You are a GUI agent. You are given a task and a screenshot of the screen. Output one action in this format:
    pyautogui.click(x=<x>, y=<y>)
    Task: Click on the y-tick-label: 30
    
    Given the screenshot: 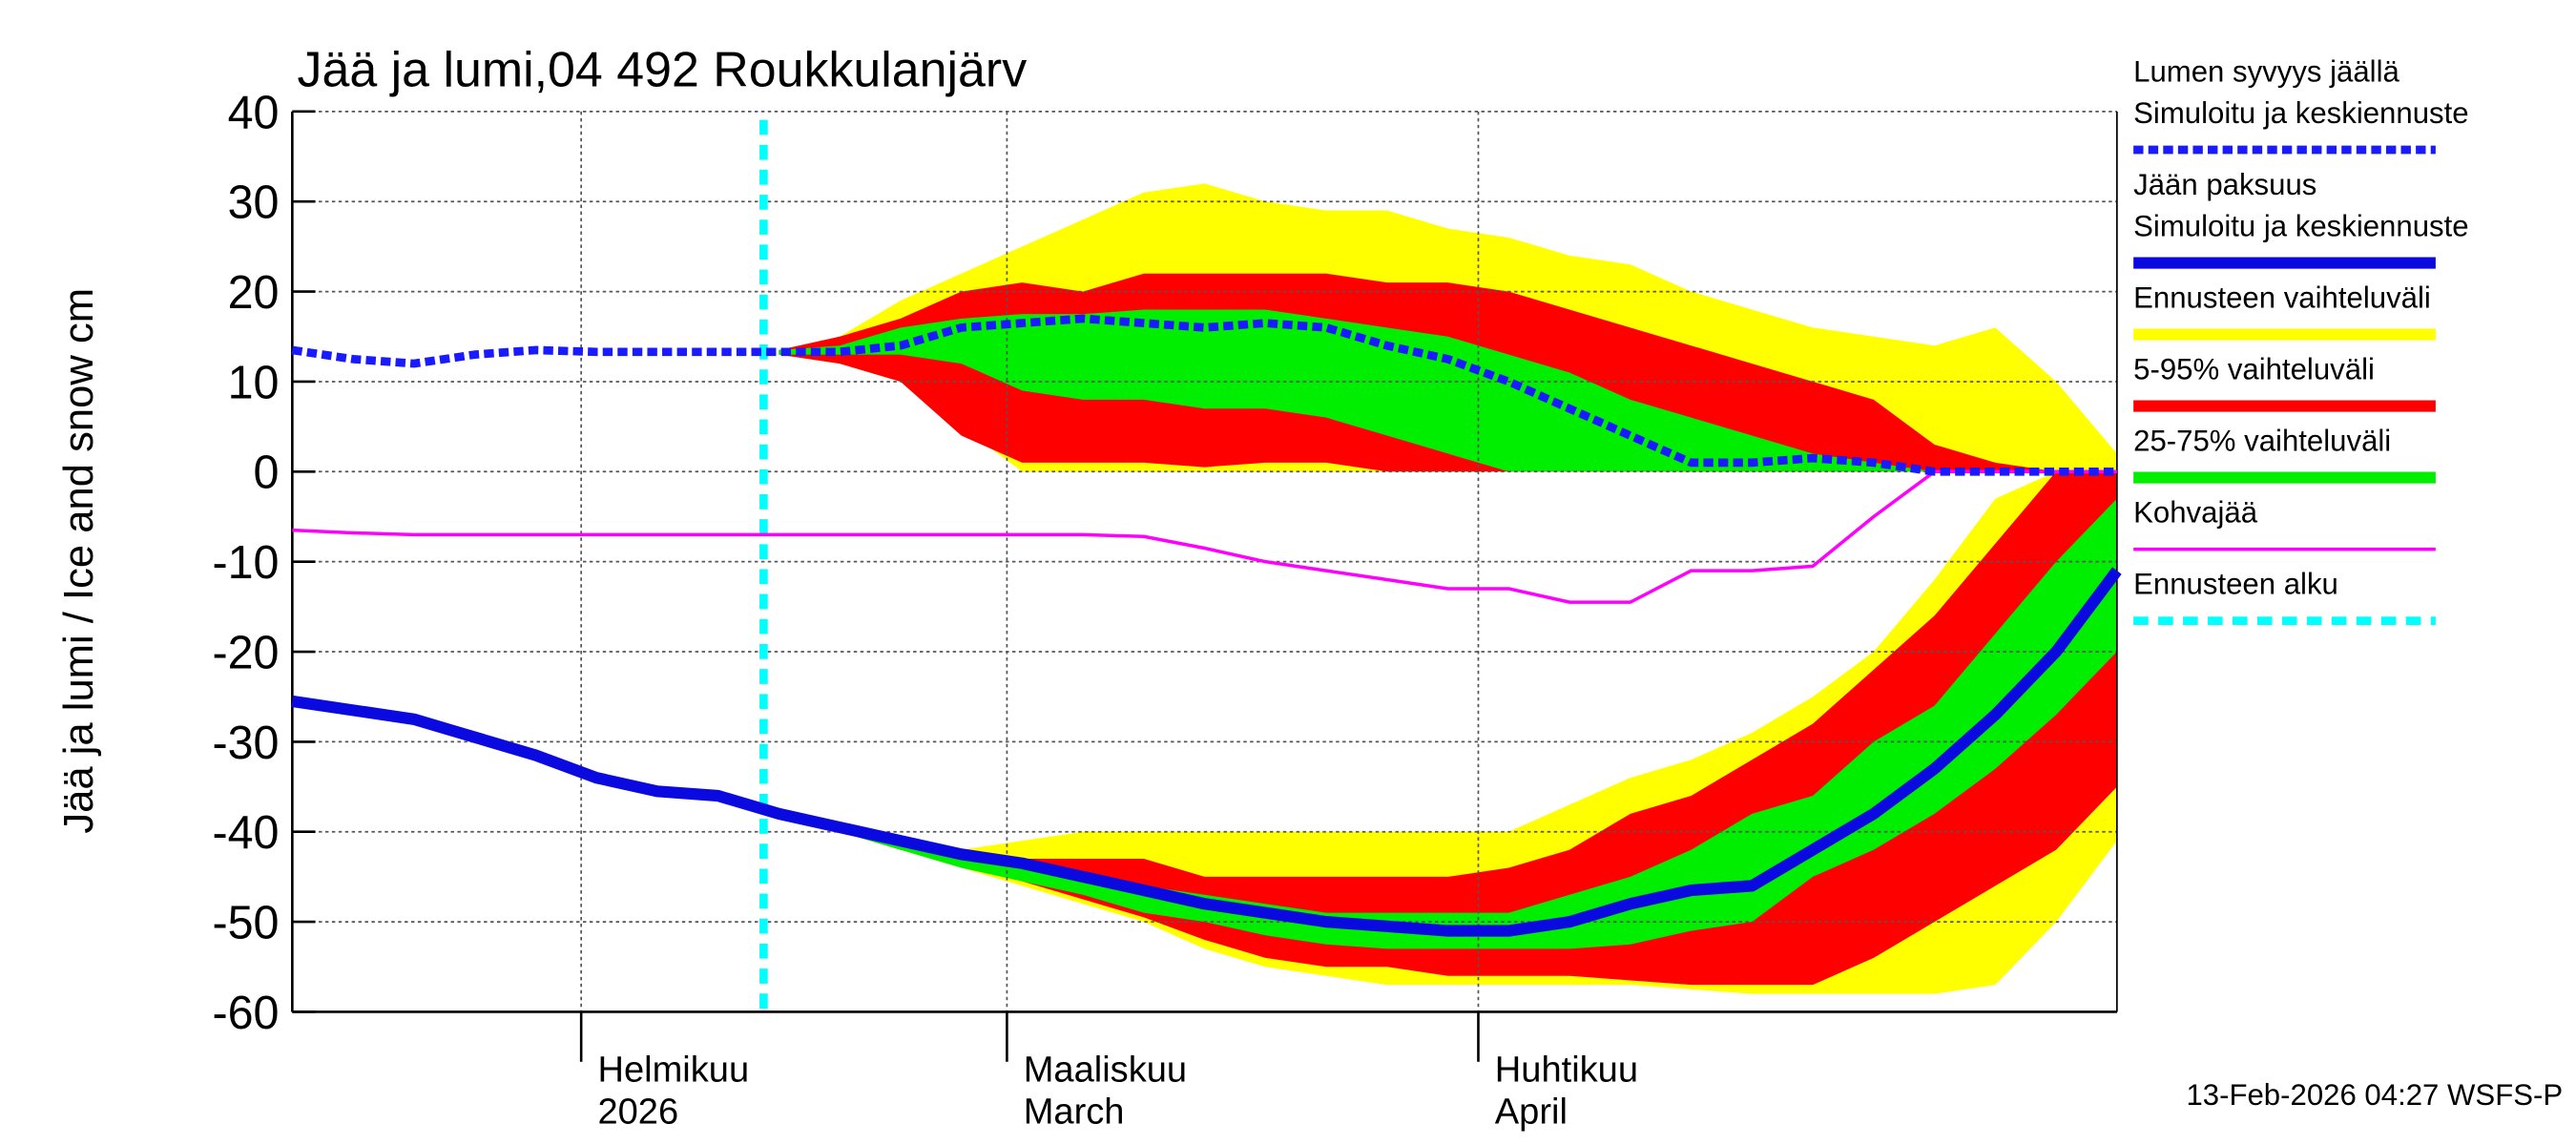 What is the action you would take?
    pyautogui.click(x=254, y=202)
    